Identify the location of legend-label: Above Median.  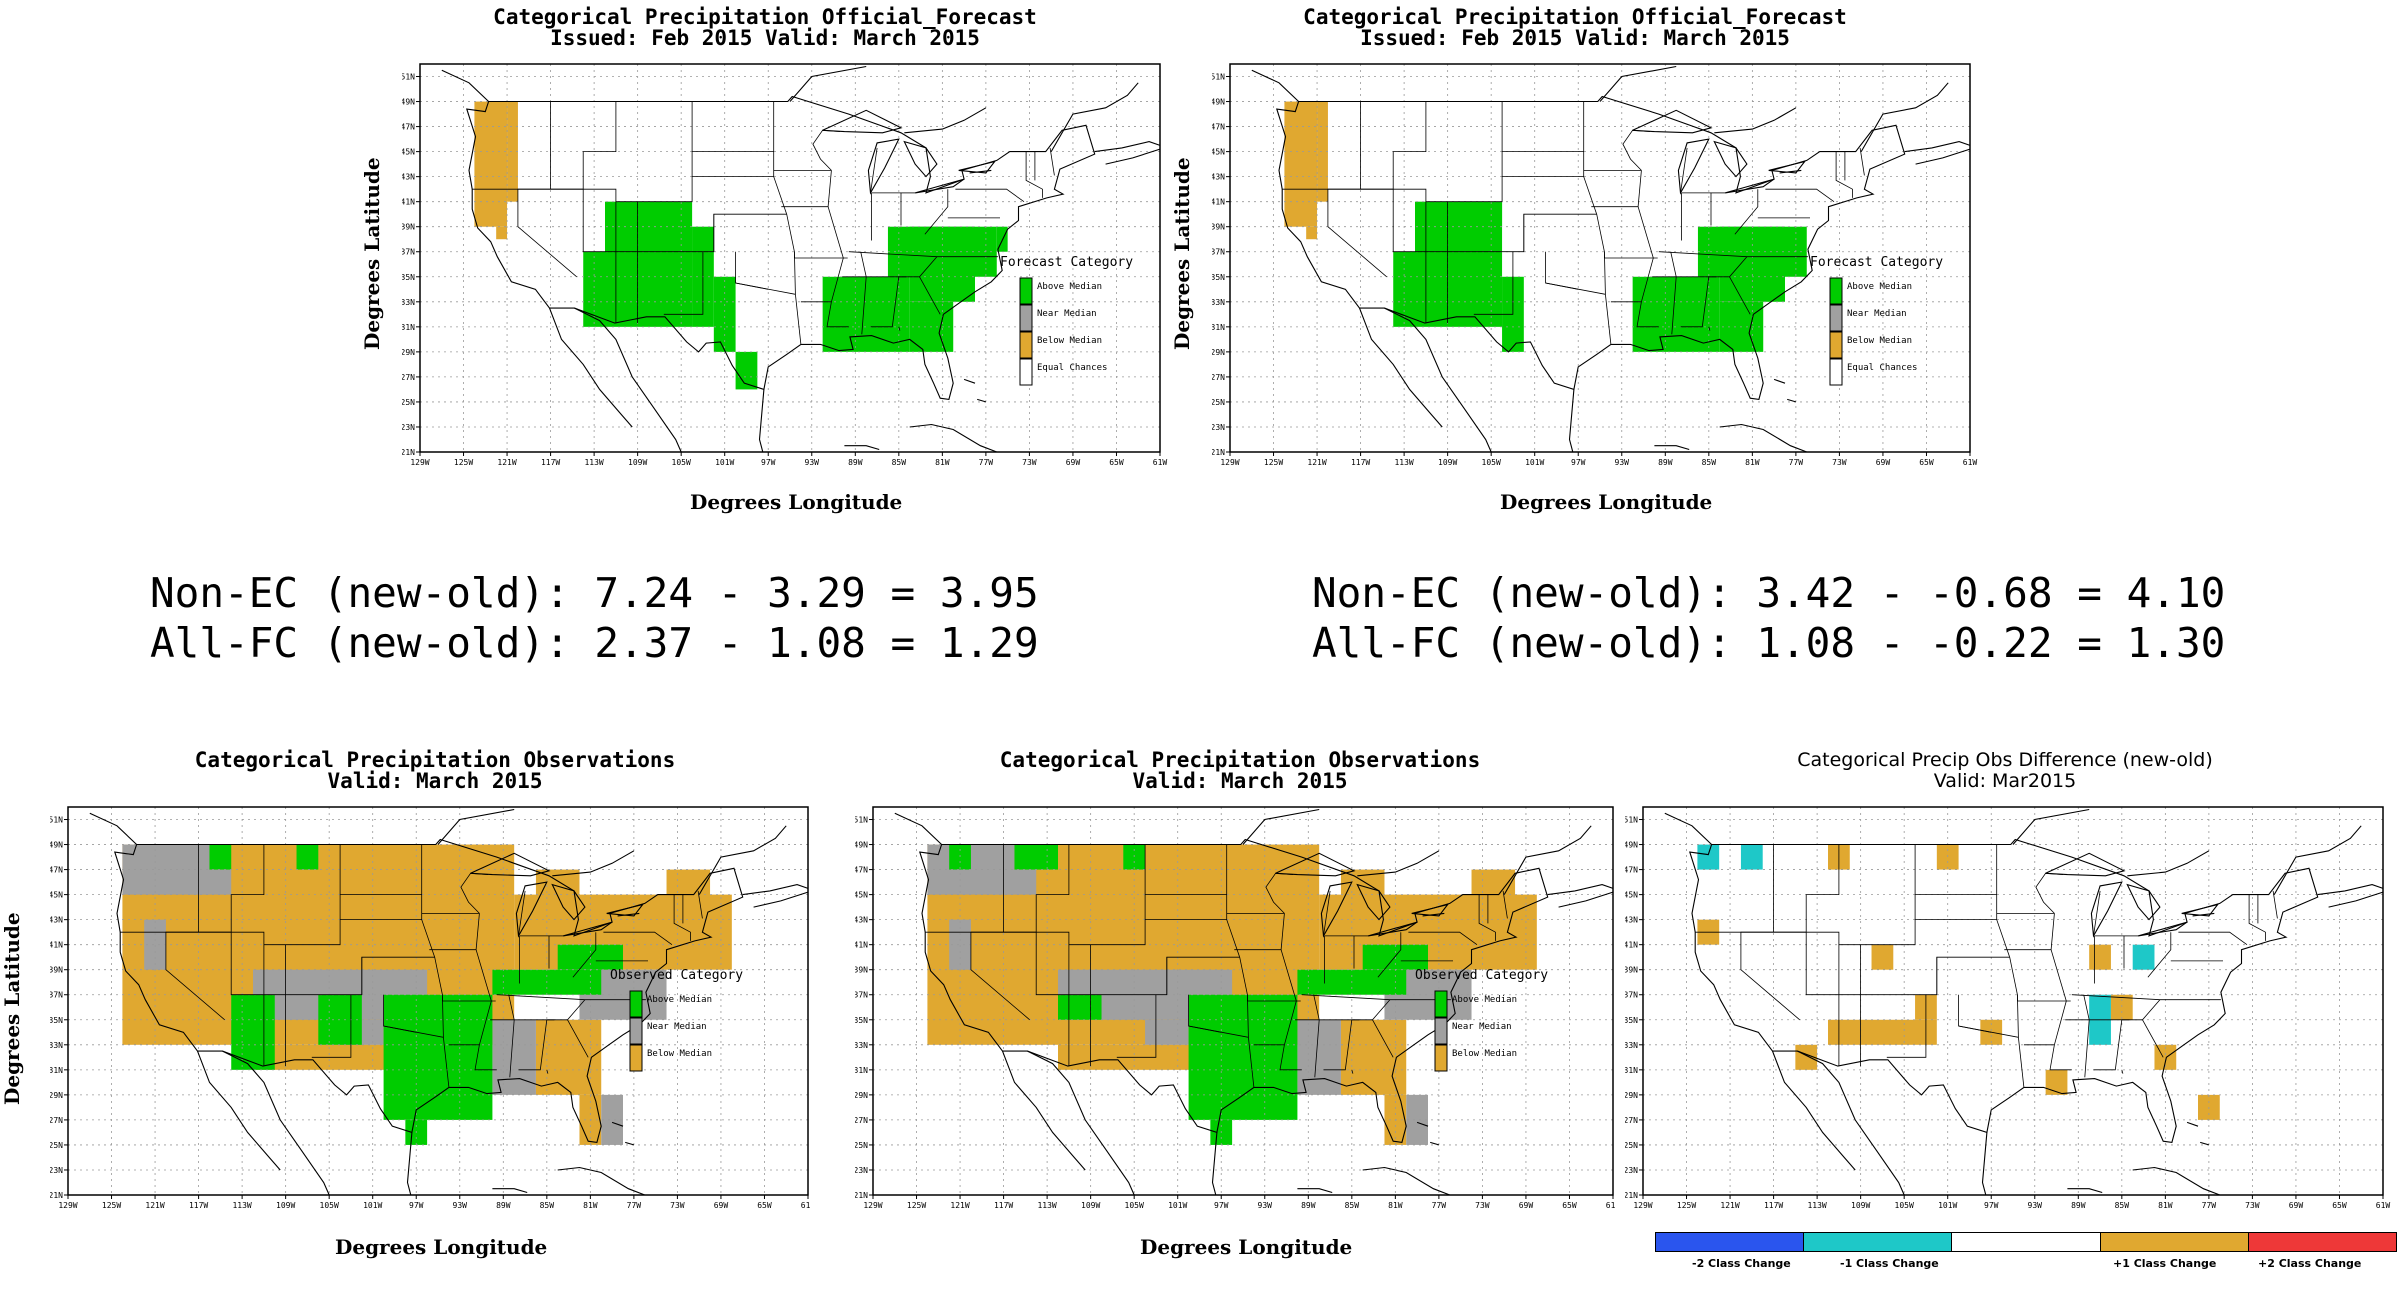
(1879, 287).